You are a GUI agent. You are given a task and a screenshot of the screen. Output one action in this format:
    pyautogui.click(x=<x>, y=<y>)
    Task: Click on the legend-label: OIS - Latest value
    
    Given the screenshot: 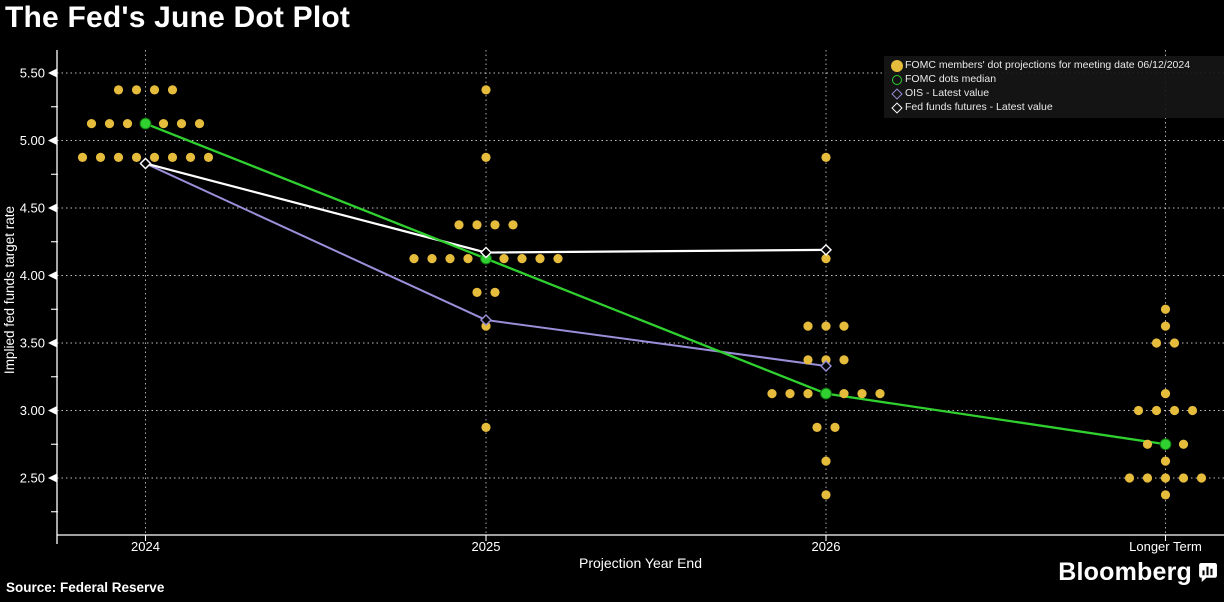 What is the action you would take?
    pyautogui.click(x=947, y=93)
    